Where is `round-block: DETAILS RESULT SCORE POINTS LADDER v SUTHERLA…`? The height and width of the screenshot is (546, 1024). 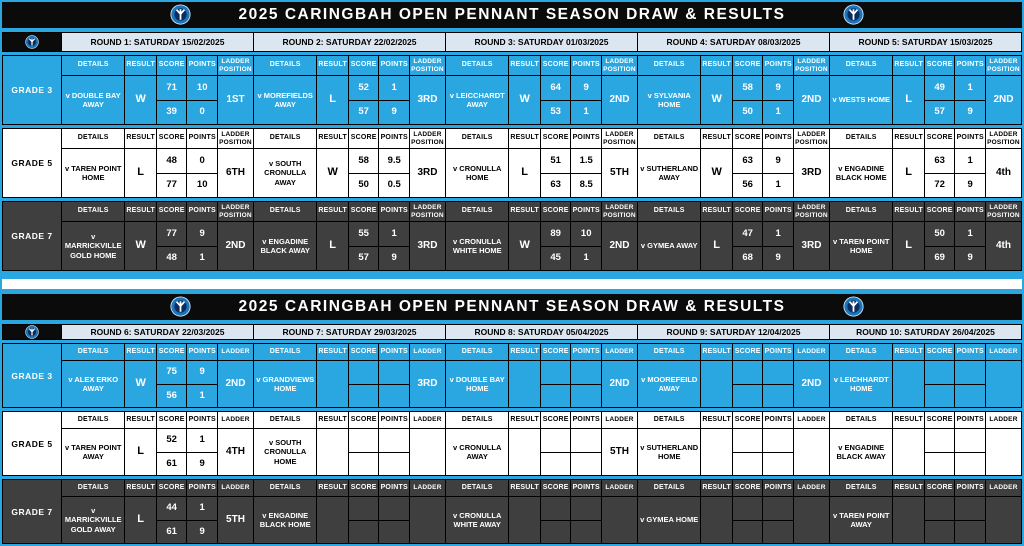 round-block: DETAILS RESULT SCORE POINTS LADDER v SUTHERLA… is located at coordinates (733, 443).